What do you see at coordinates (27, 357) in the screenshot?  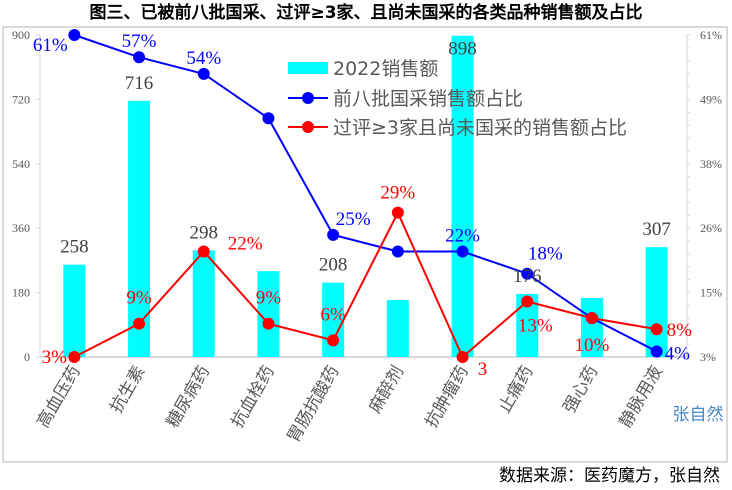 I see `y-left-tick-label: 0` at bounding box center [27, 357].